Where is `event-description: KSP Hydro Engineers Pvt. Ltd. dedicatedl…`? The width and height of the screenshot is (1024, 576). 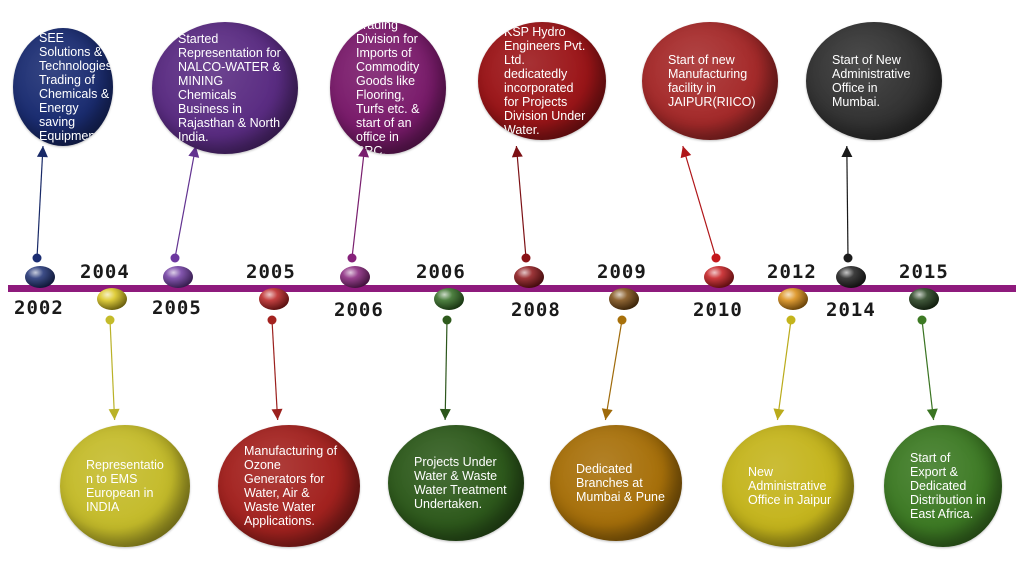
event-description: KSP Hydro Engineers Pvt. Ltd. dedicatedl… is located at coordinates (545, 81).